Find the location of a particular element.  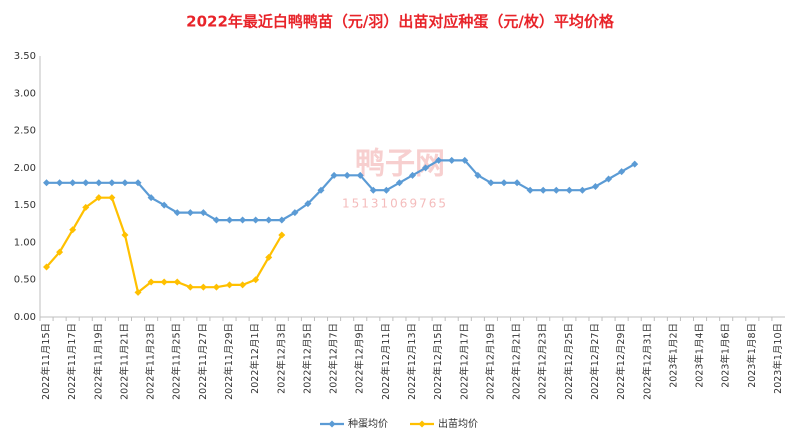

y-tick-label: 3.50 is located at coordinates (25, 56).